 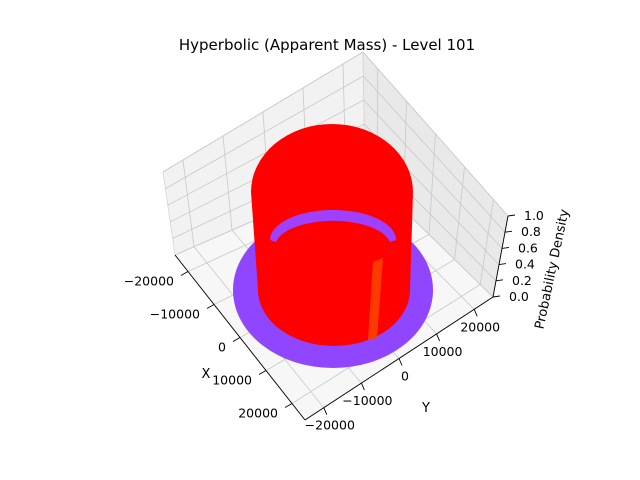 What do you see at coordinates (531, 231) in the screenshot?
I see `z-tick-label: 0.8` at bounding box center [531, 231].